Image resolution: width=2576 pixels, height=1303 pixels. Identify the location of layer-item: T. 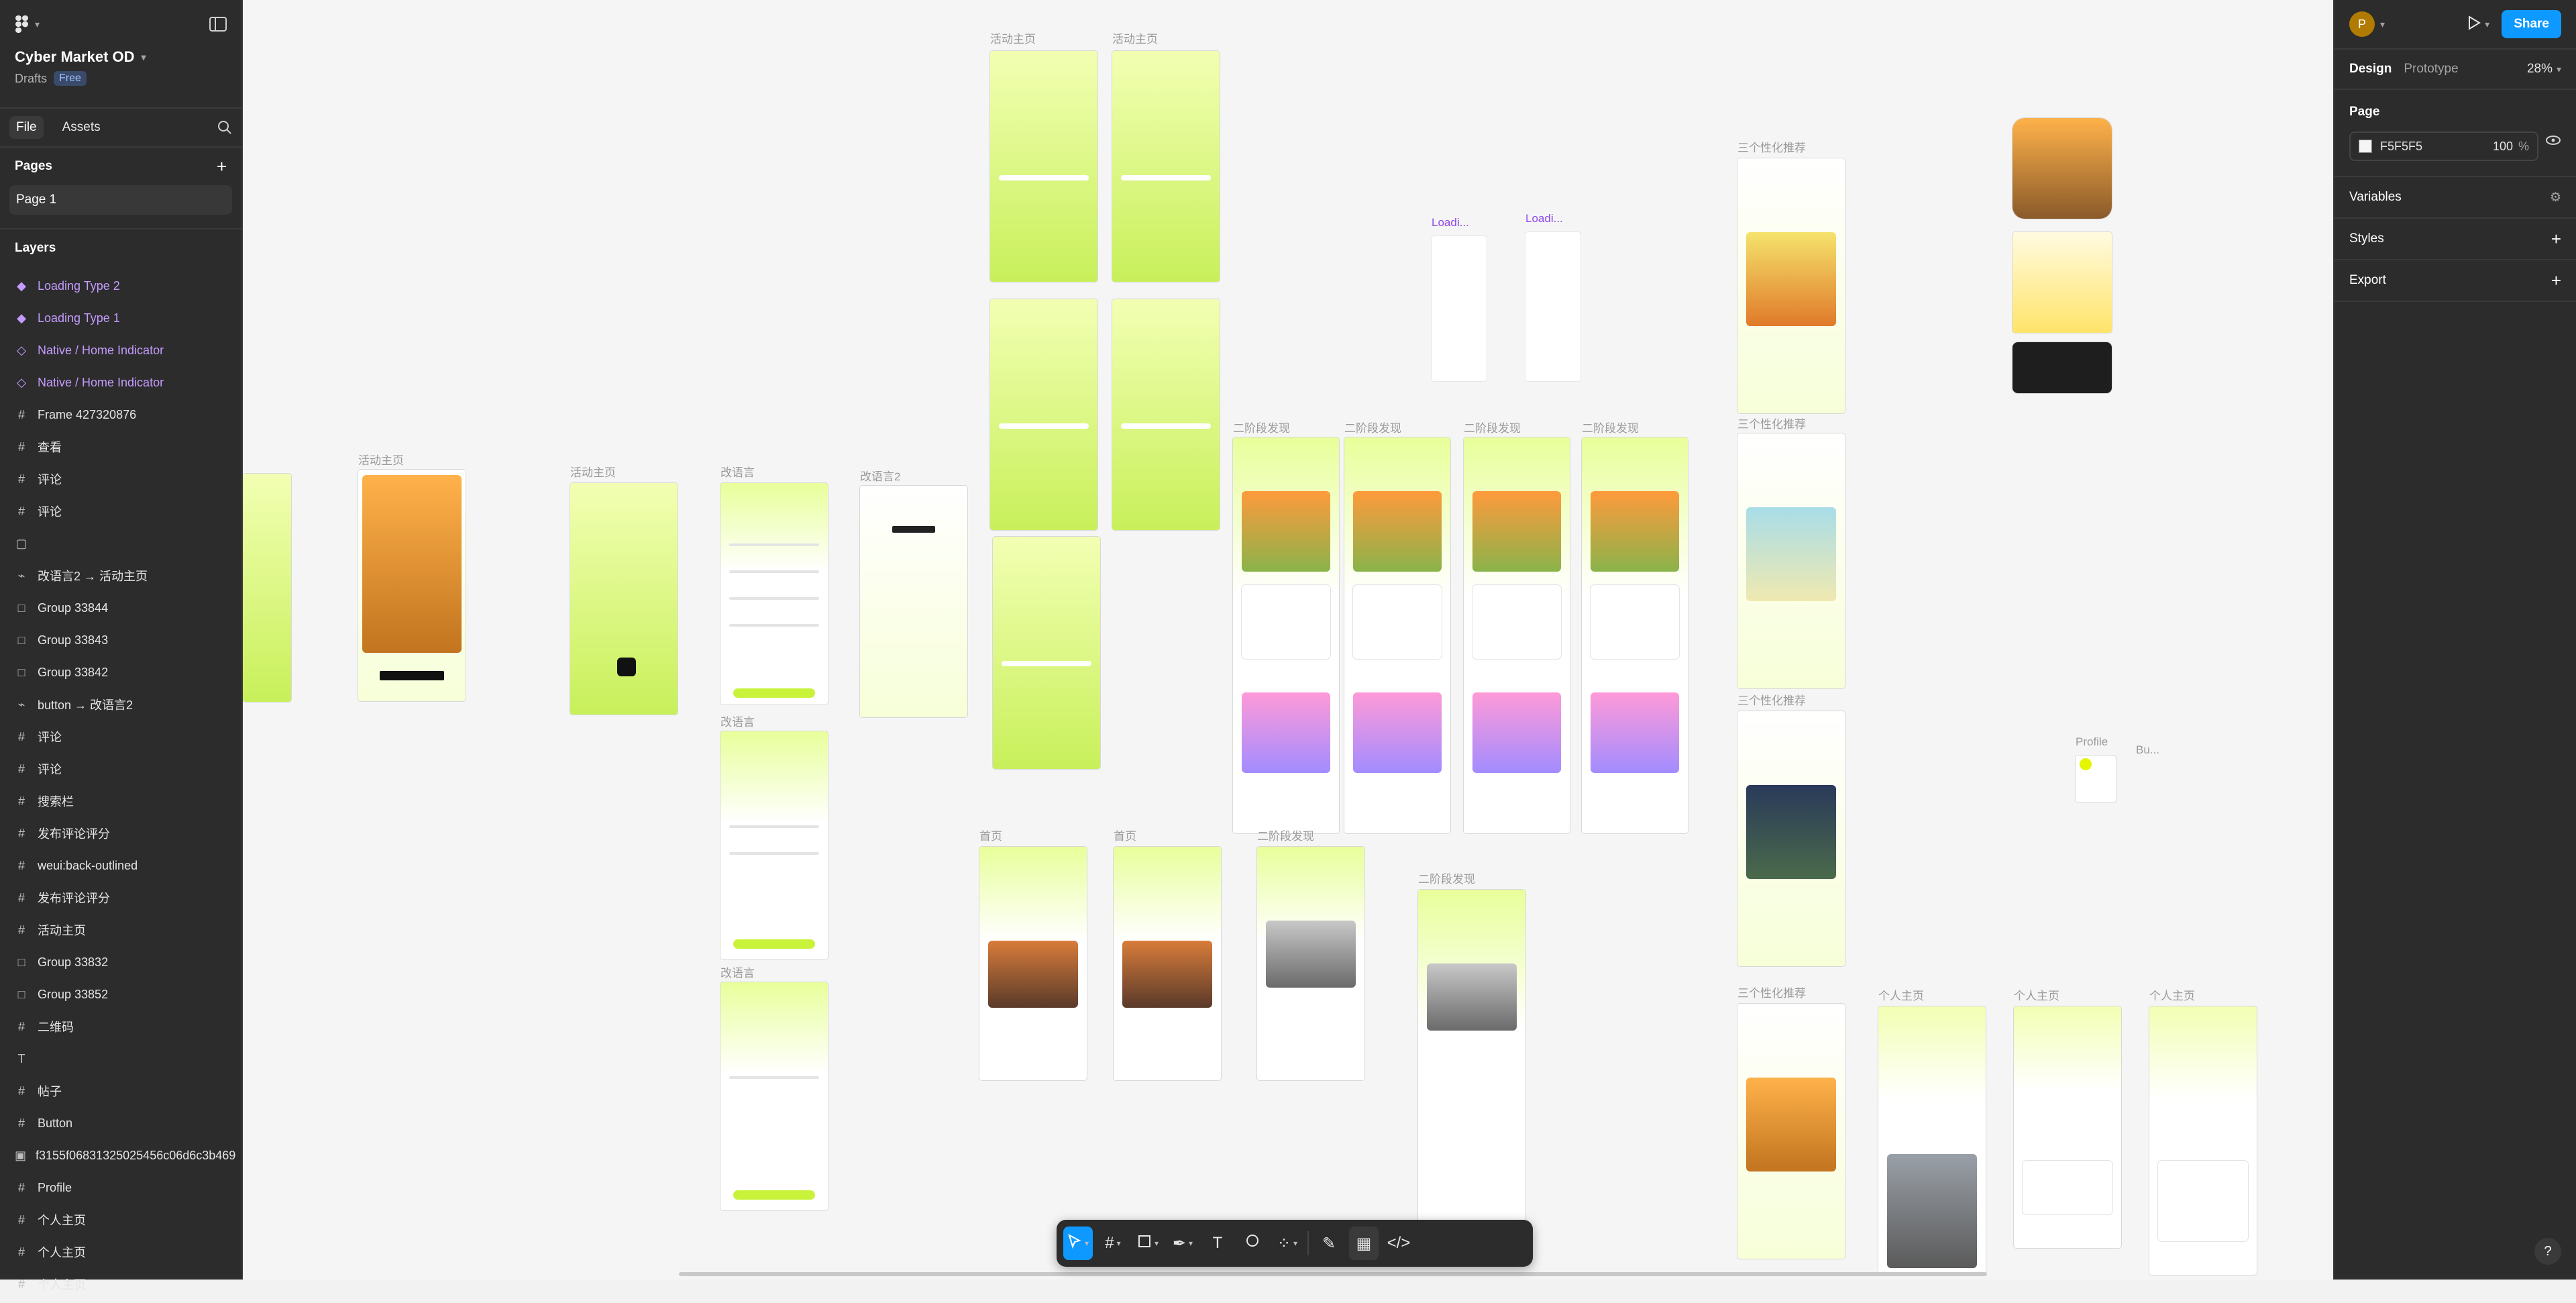
(120, 1059).